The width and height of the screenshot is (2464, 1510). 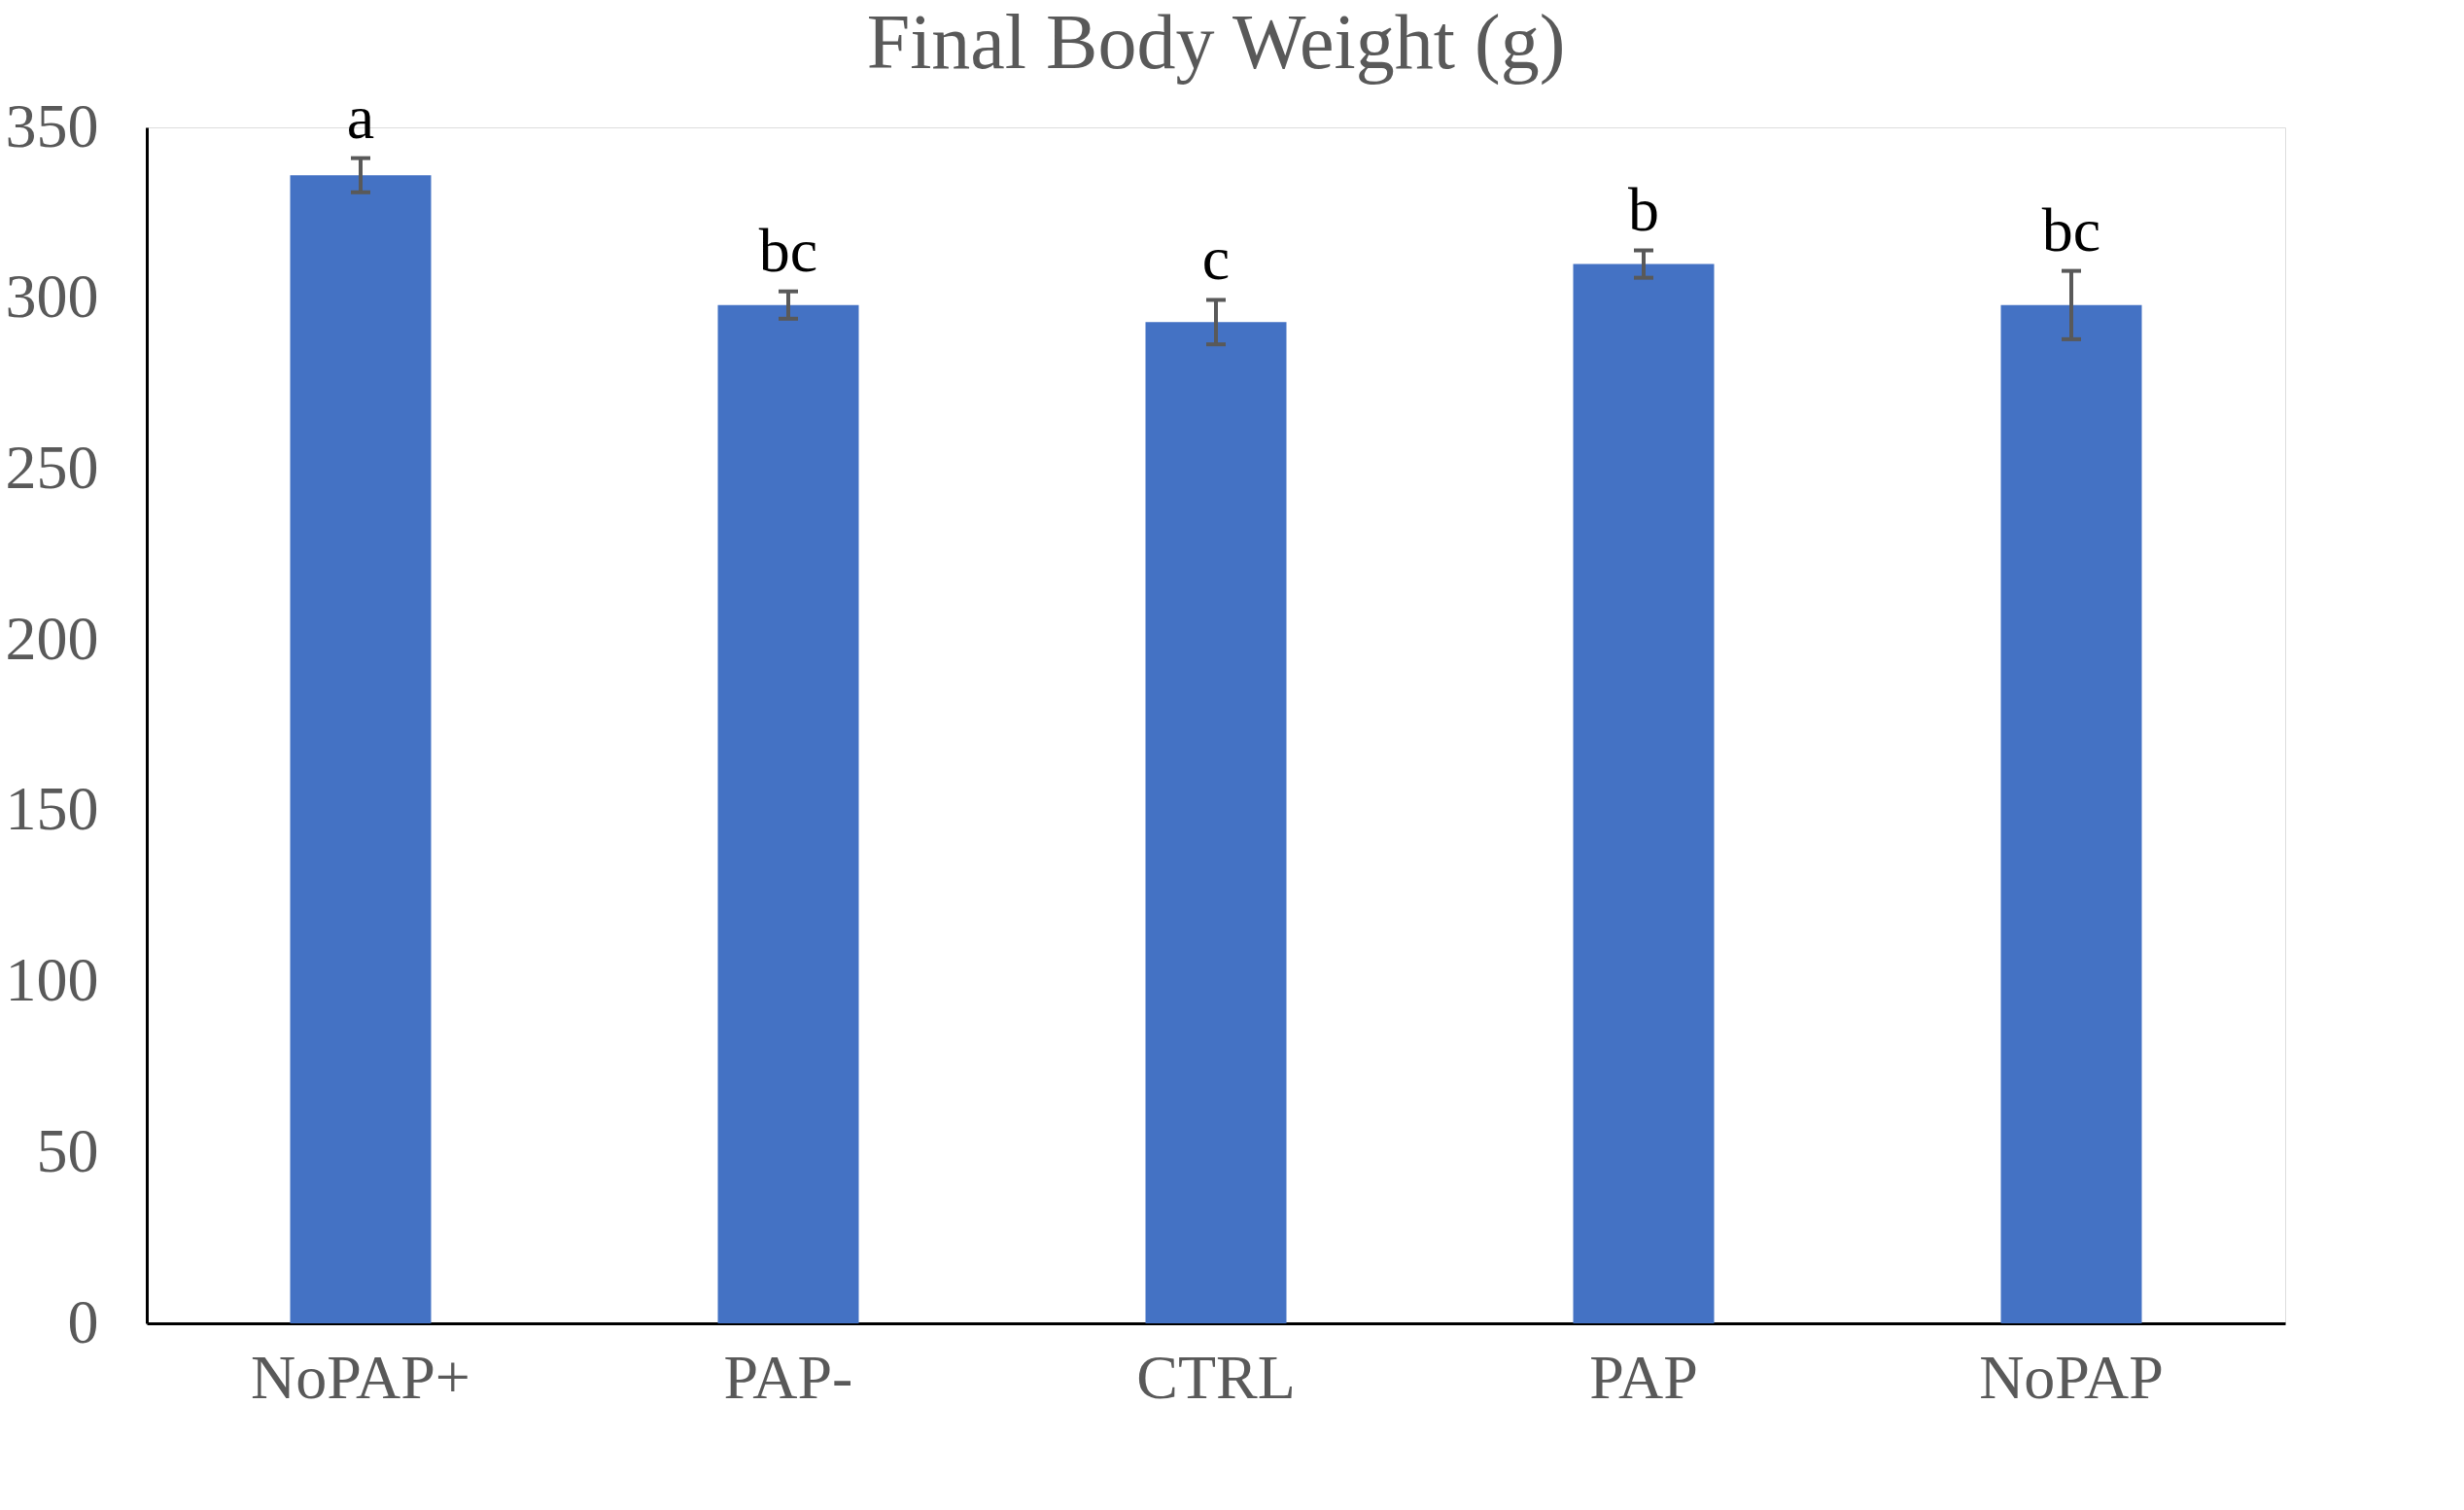 I want to click on y-tick-label: 150, so click(x=52, y=809).